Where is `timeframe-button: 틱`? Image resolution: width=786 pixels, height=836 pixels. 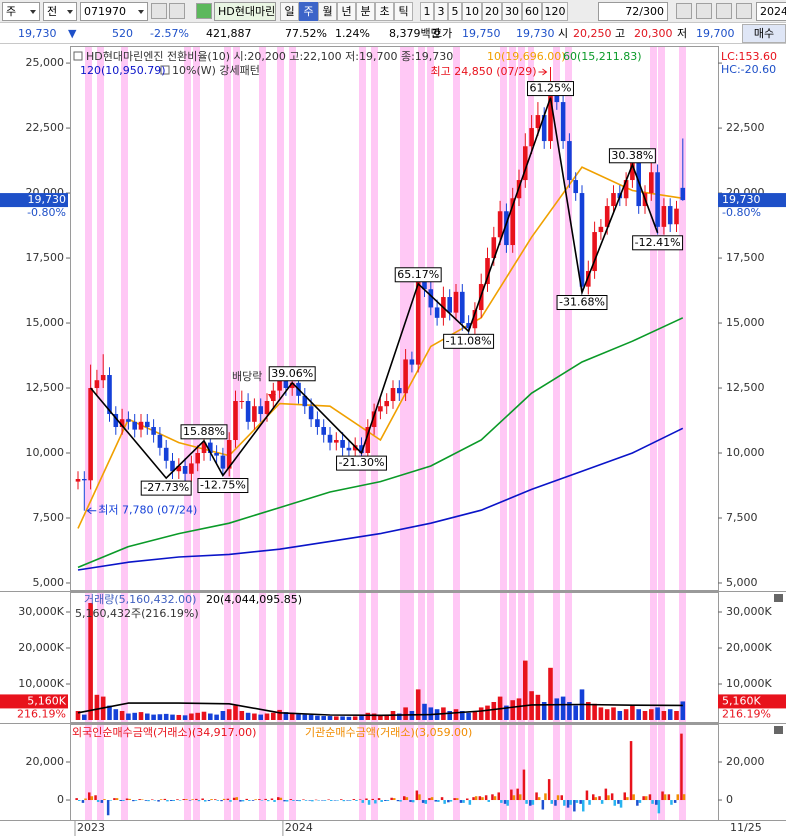 timeframe-button: 틱 is located at coordinates (403, 11).